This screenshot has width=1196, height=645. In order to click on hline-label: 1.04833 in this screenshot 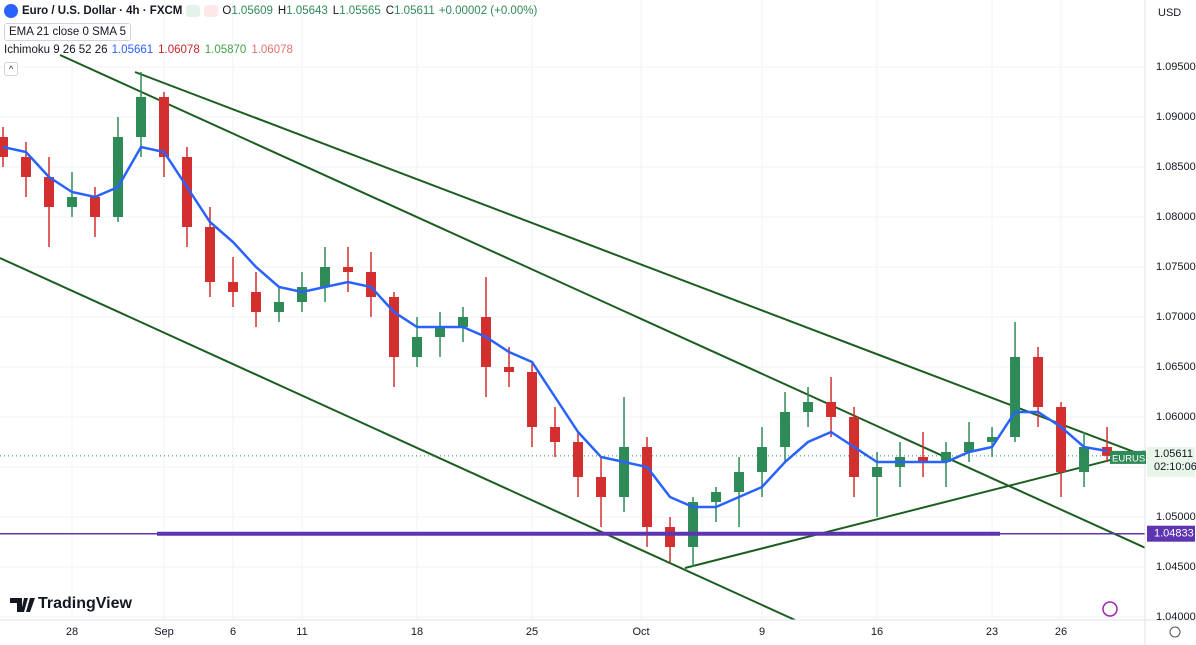, I will do `click(1174, 534)`.